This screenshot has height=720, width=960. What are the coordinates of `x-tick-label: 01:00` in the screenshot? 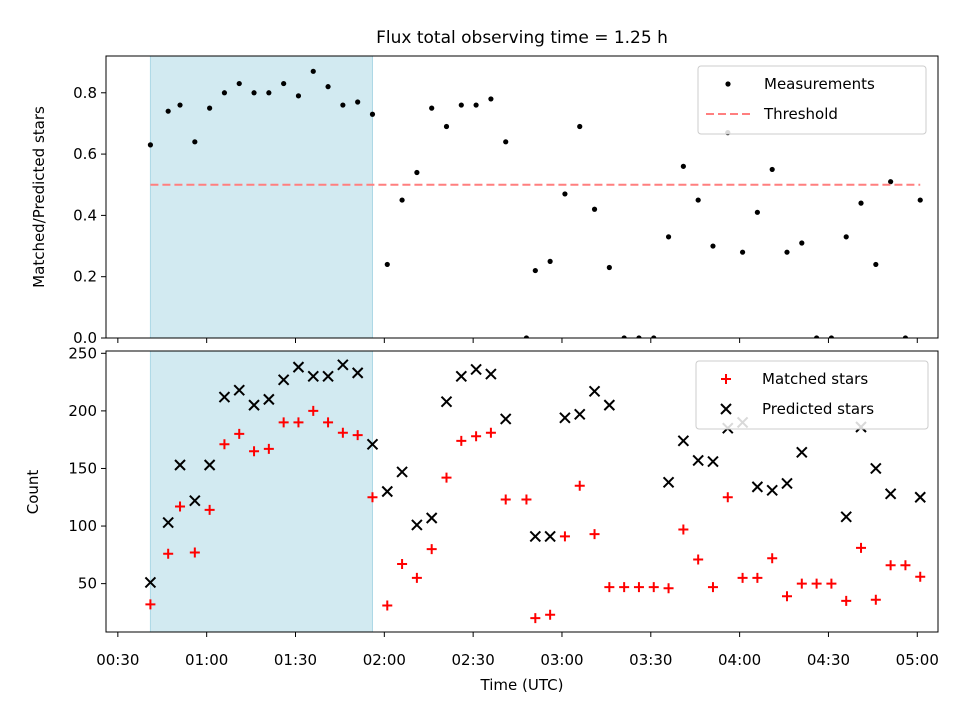 It's located at (206, 660).